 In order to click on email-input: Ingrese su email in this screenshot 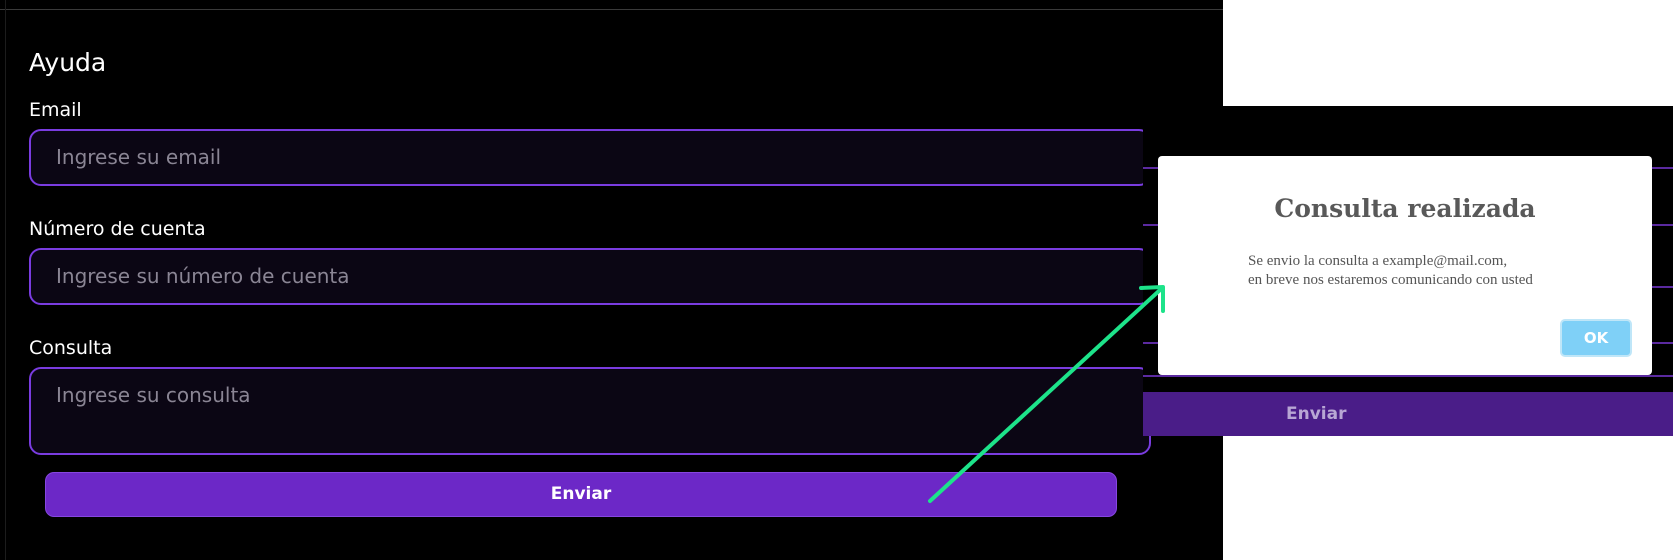, I will do `click(590, 157)`.